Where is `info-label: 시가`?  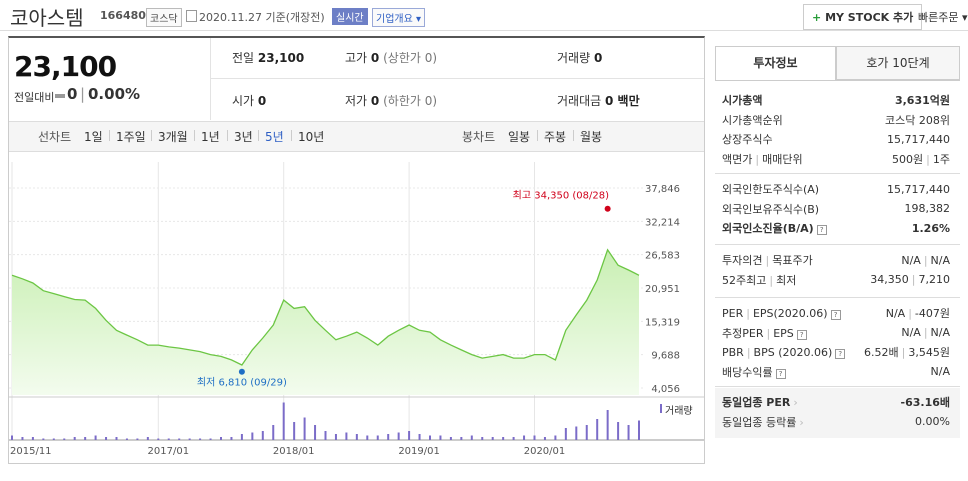 info-label: 시가 is located at coordinates (243, 101).